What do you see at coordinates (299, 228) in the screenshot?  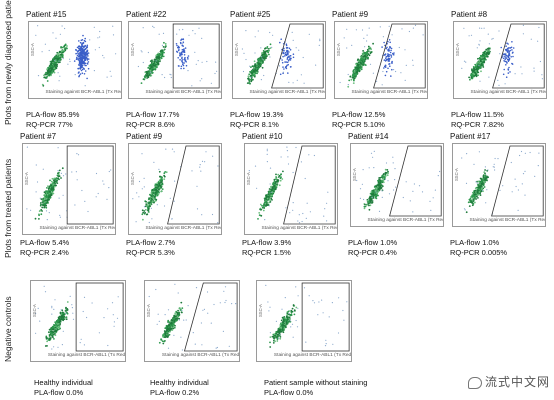 I see `x-axis-label: Staining against BCR-ABL1 (Tx Red)` at bounding box center [299, 228].